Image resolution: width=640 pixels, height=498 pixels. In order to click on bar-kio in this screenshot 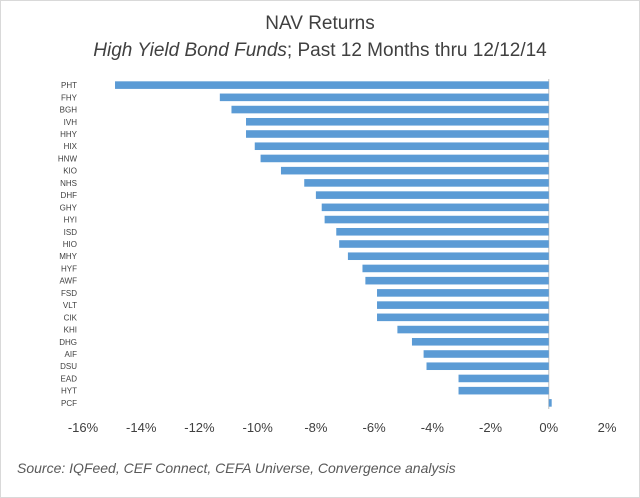, I will do `click(414, 170)`.